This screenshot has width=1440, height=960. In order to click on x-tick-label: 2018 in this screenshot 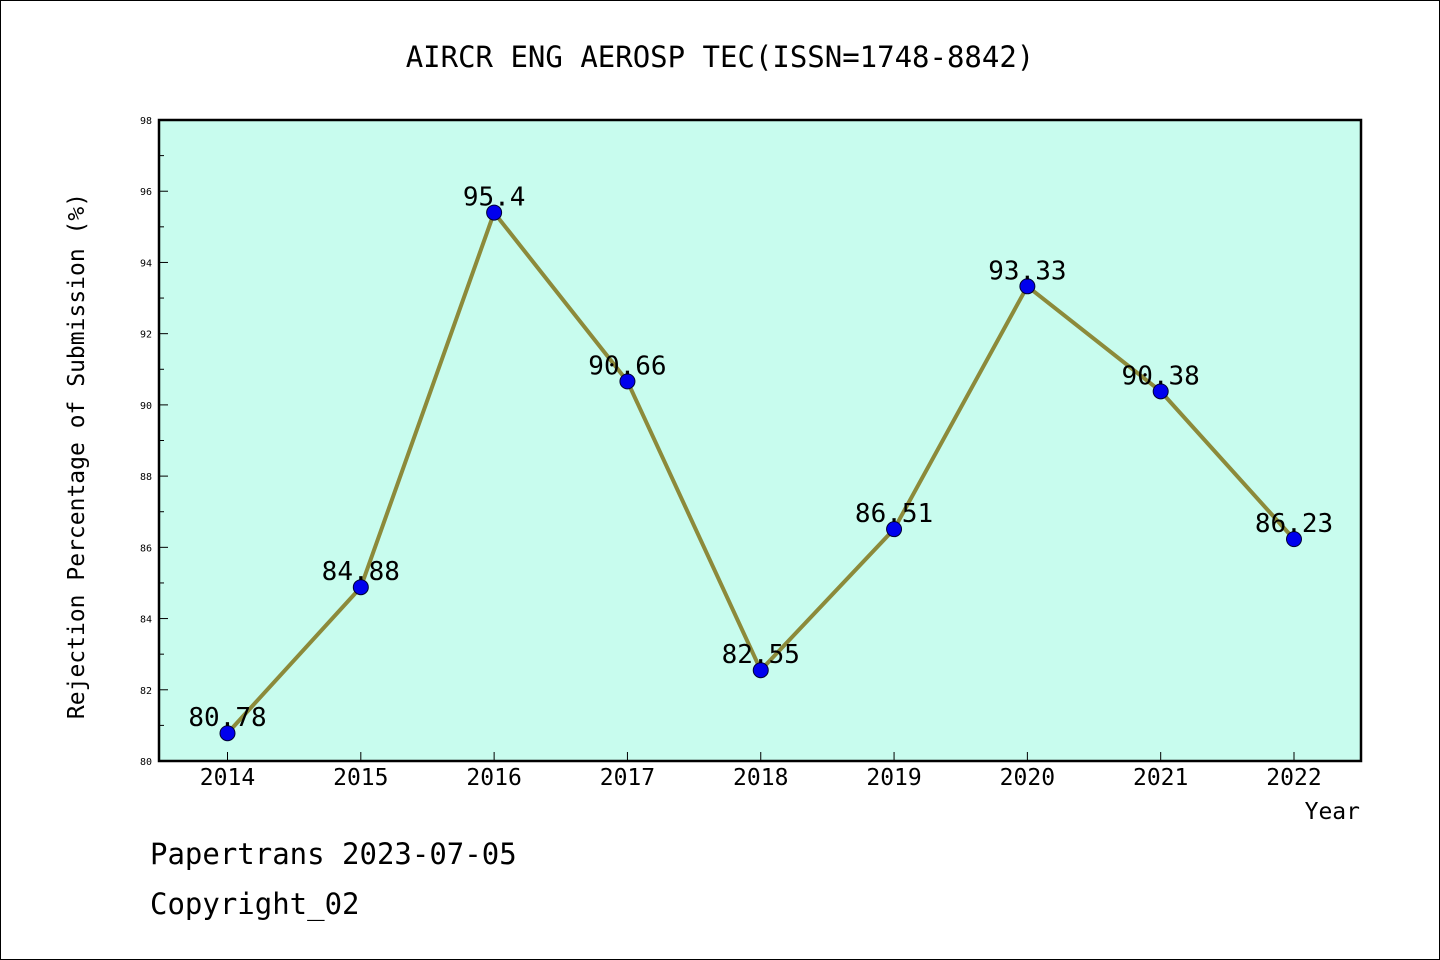, I will do `click(760, 778)`.